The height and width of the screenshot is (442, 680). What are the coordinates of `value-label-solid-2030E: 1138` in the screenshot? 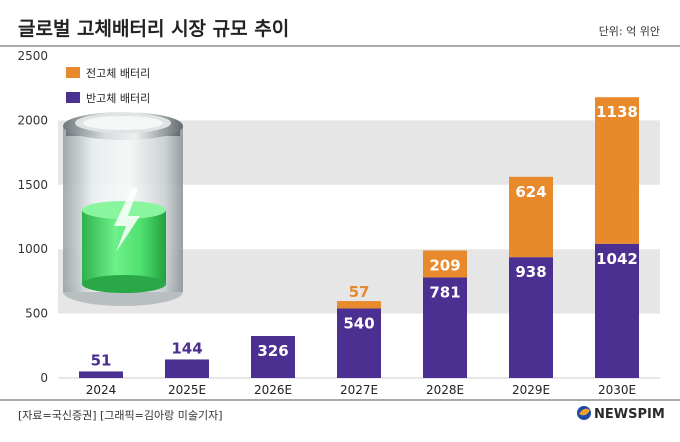 It's located at (617, 112).